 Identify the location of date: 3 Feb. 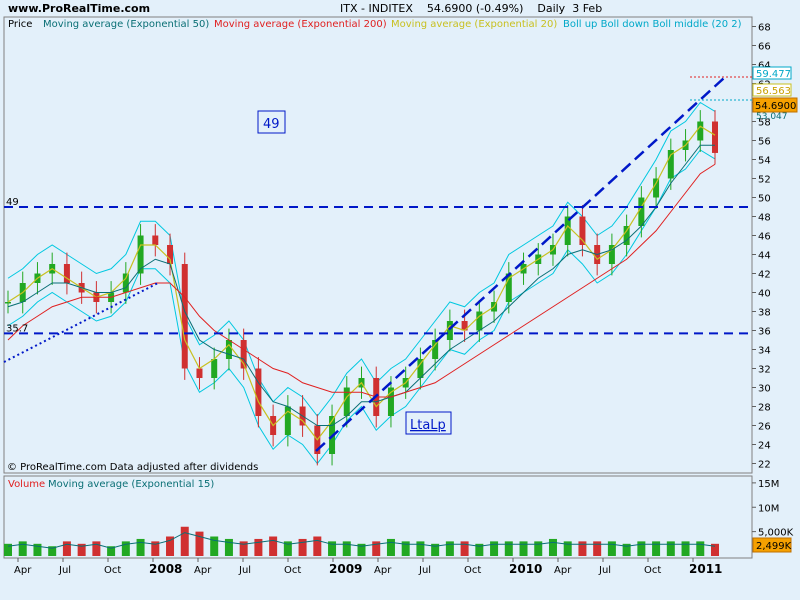
(587, 8).